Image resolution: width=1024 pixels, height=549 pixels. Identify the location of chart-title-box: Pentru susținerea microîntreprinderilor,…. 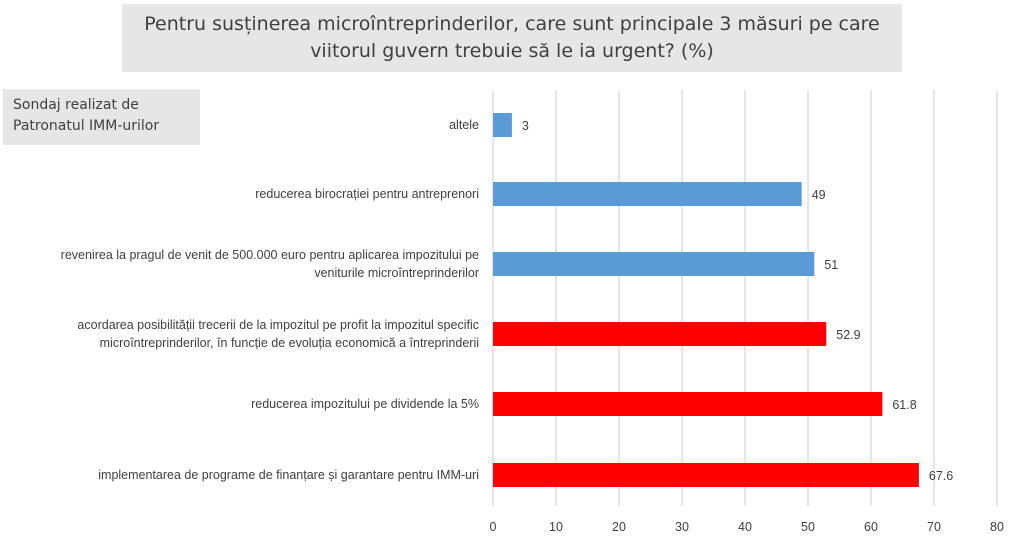
(512, 38).